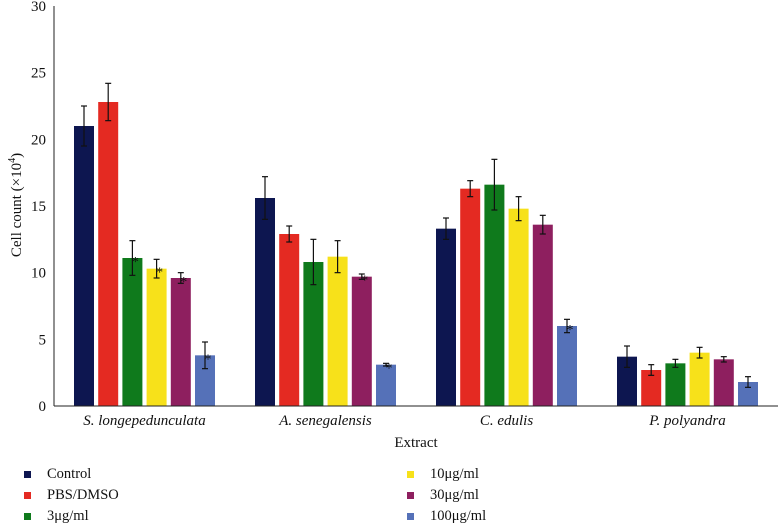  I want to click on x-axis-title: Extract, so click(416, 443).